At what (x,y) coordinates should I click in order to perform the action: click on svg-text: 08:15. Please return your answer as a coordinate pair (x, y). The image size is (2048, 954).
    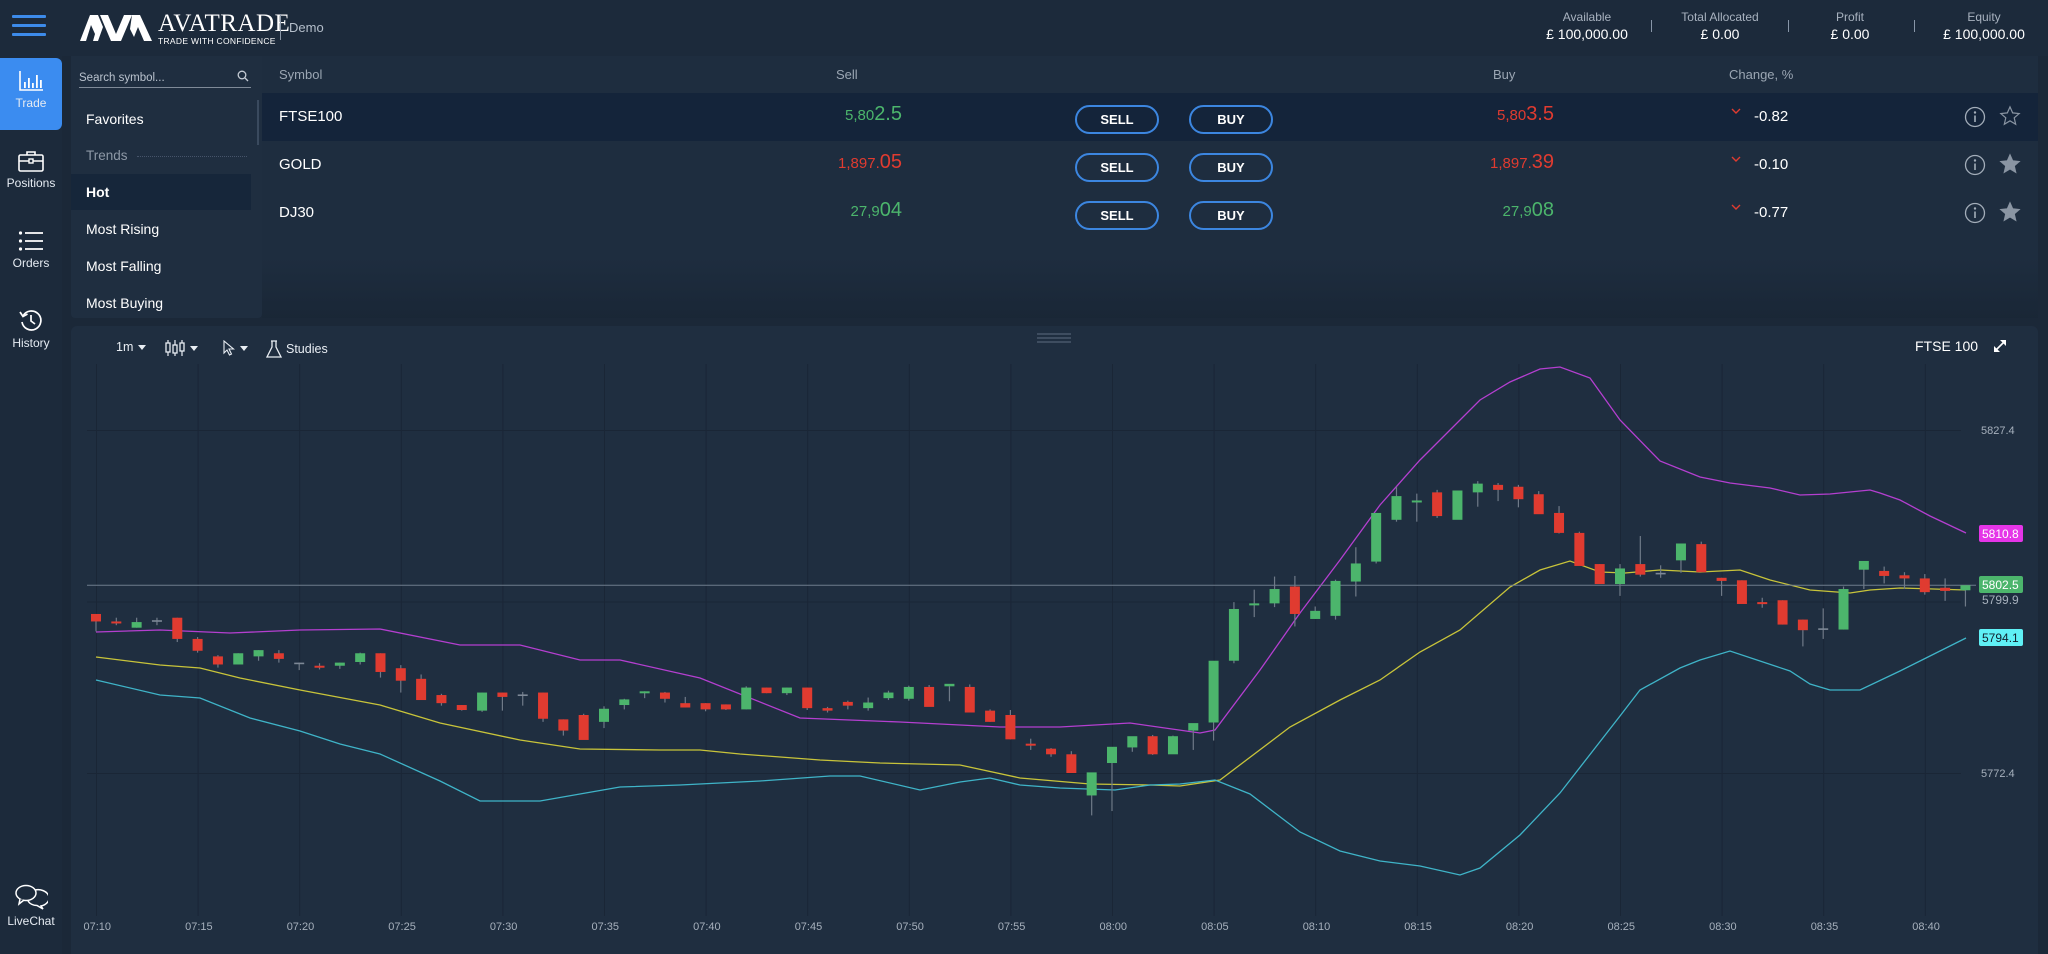
    Looking at the image, I should click on (1418, 927).